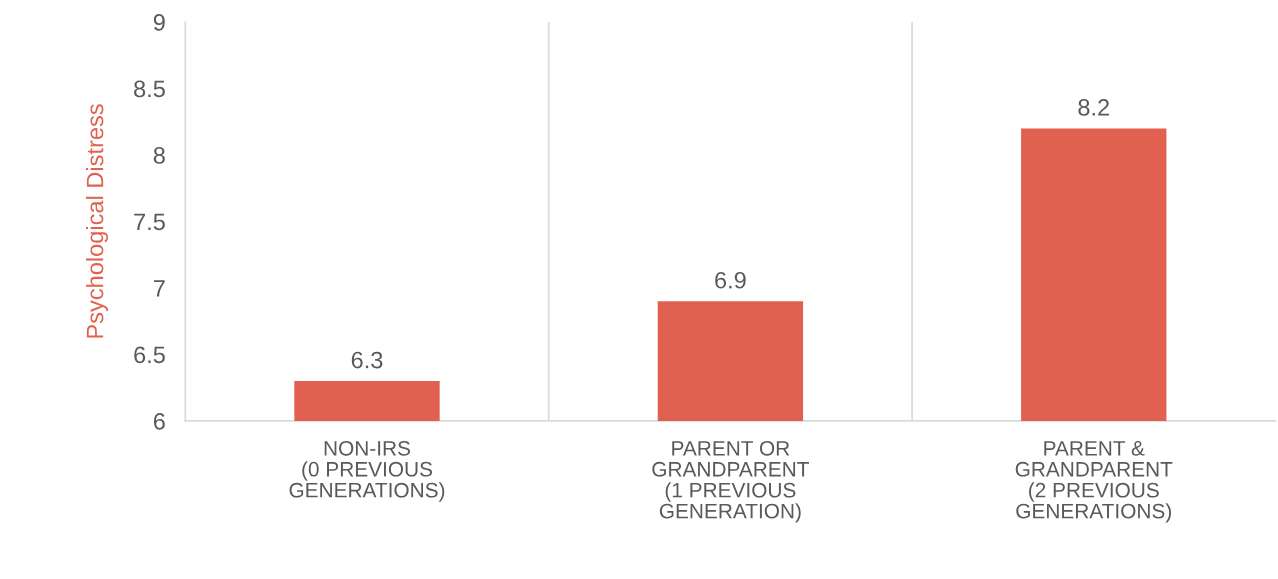 The image size is (1278, 579). Describe the element at coordinates (159, 155) in the screenshot. I see `y-tick-label: 8` at that location.